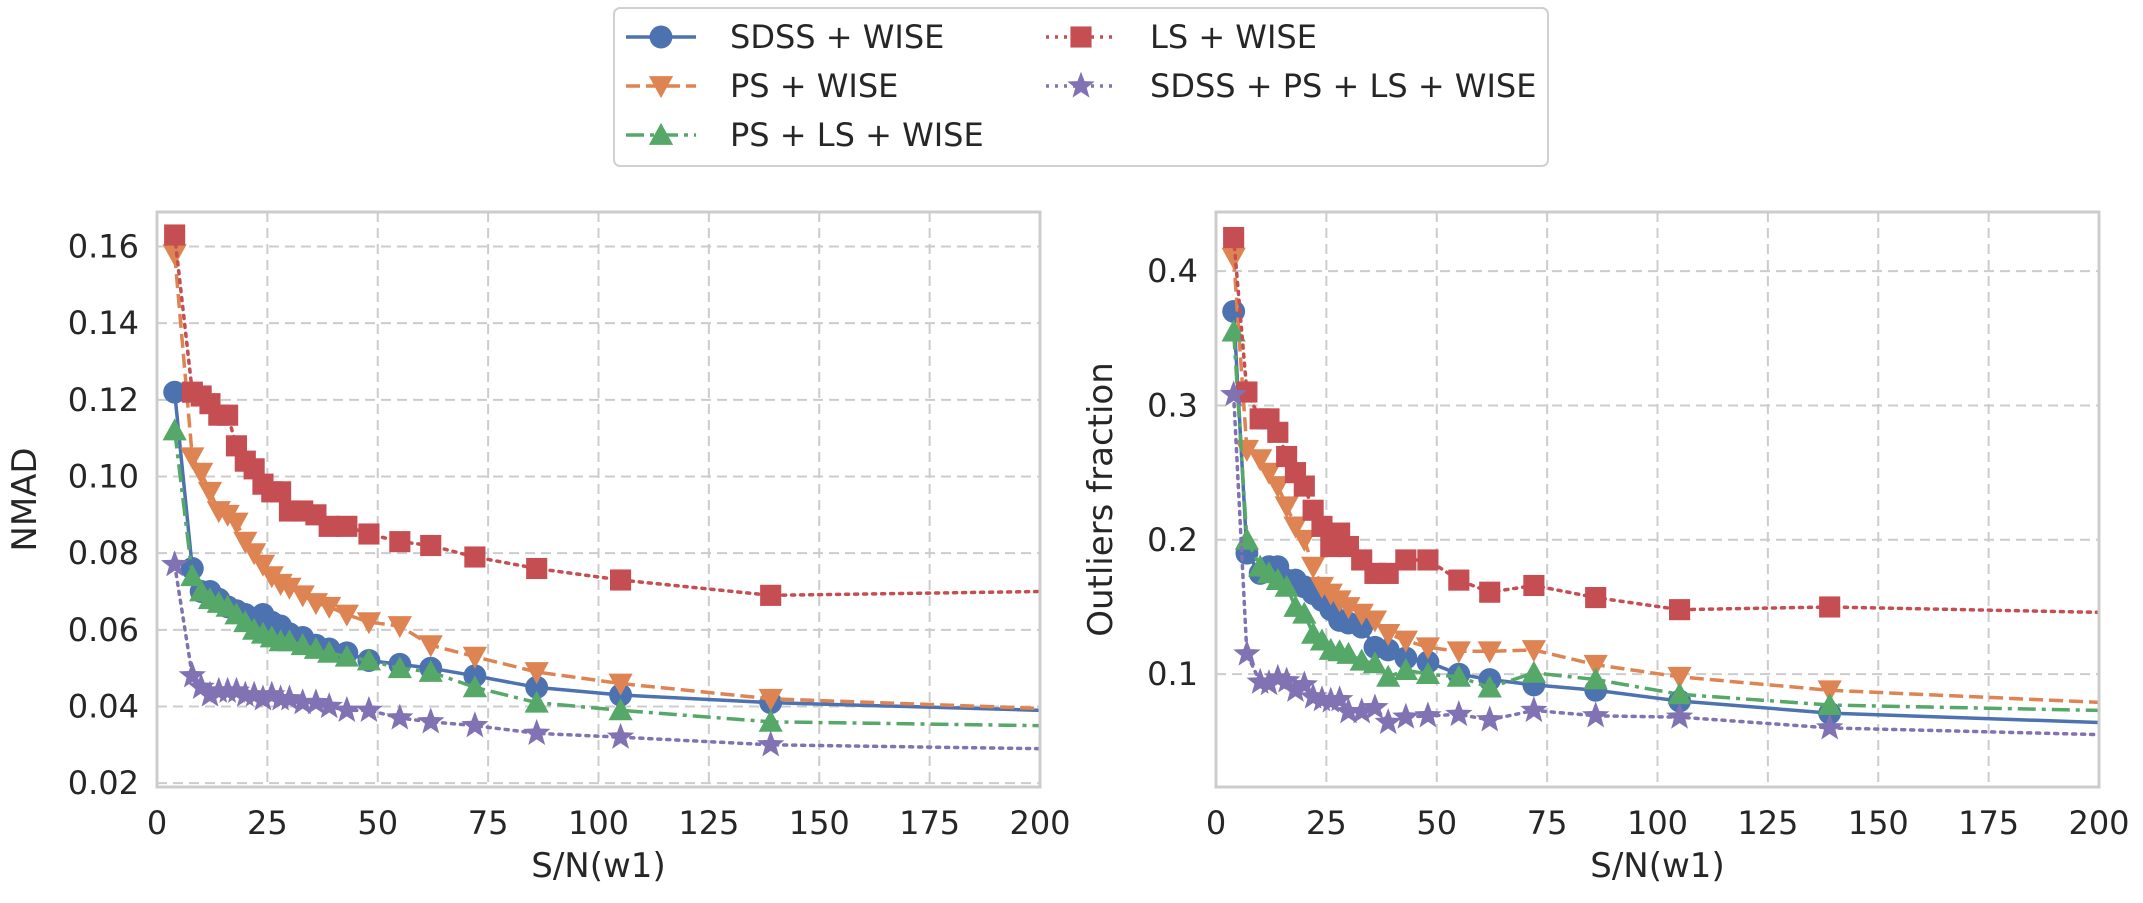  Describe the element at coordinates (377, 823) in the screenshot. I see `x-tick-label: 50` at that location.